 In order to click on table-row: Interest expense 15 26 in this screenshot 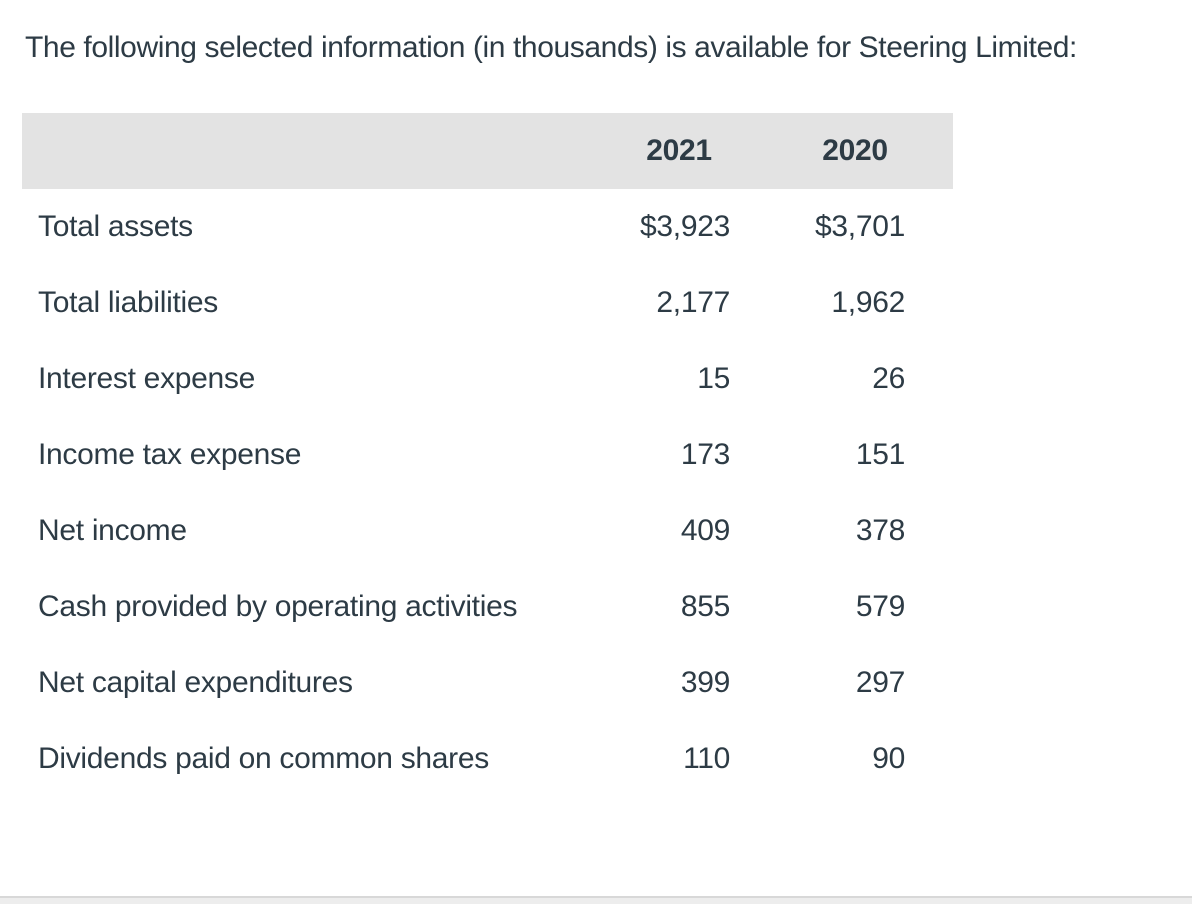, I will do `click(487, 379)`.